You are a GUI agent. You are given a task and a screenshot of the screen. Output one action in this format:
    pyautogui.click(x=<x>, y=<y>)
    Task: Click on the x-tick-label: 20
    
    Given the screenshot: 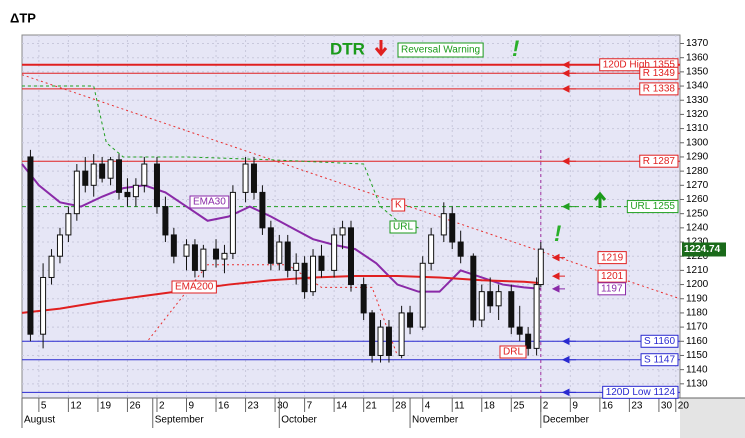 What is the action you would take?
    pyautogui.click(x=684, y=406)
    